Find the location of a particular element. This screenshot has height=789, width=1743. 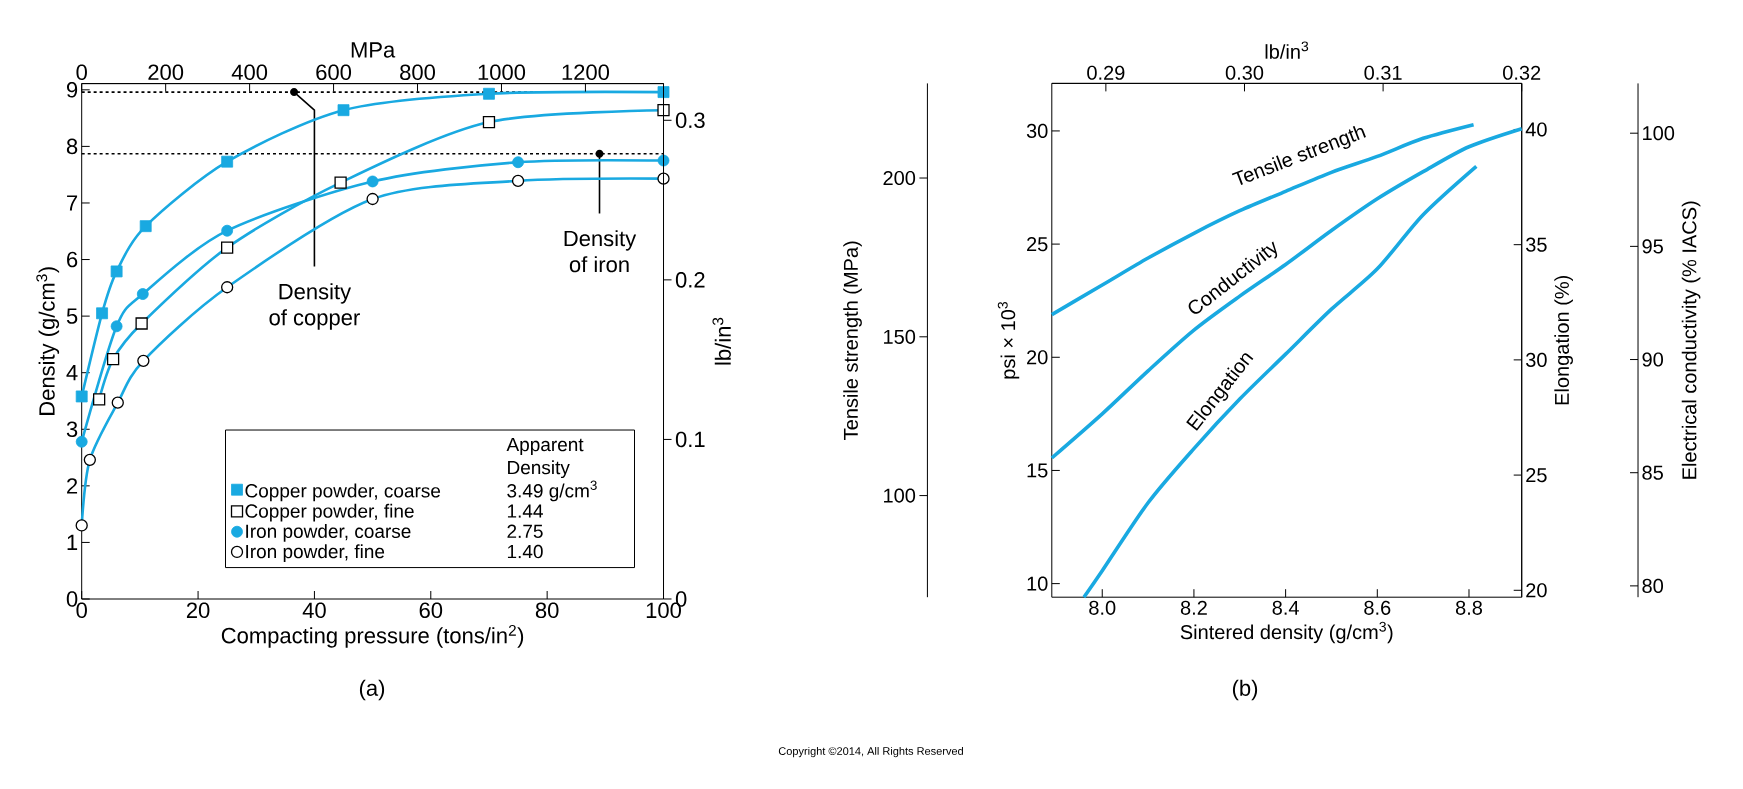

x2-tick-label: 200 is located at coordinates (166, 72).